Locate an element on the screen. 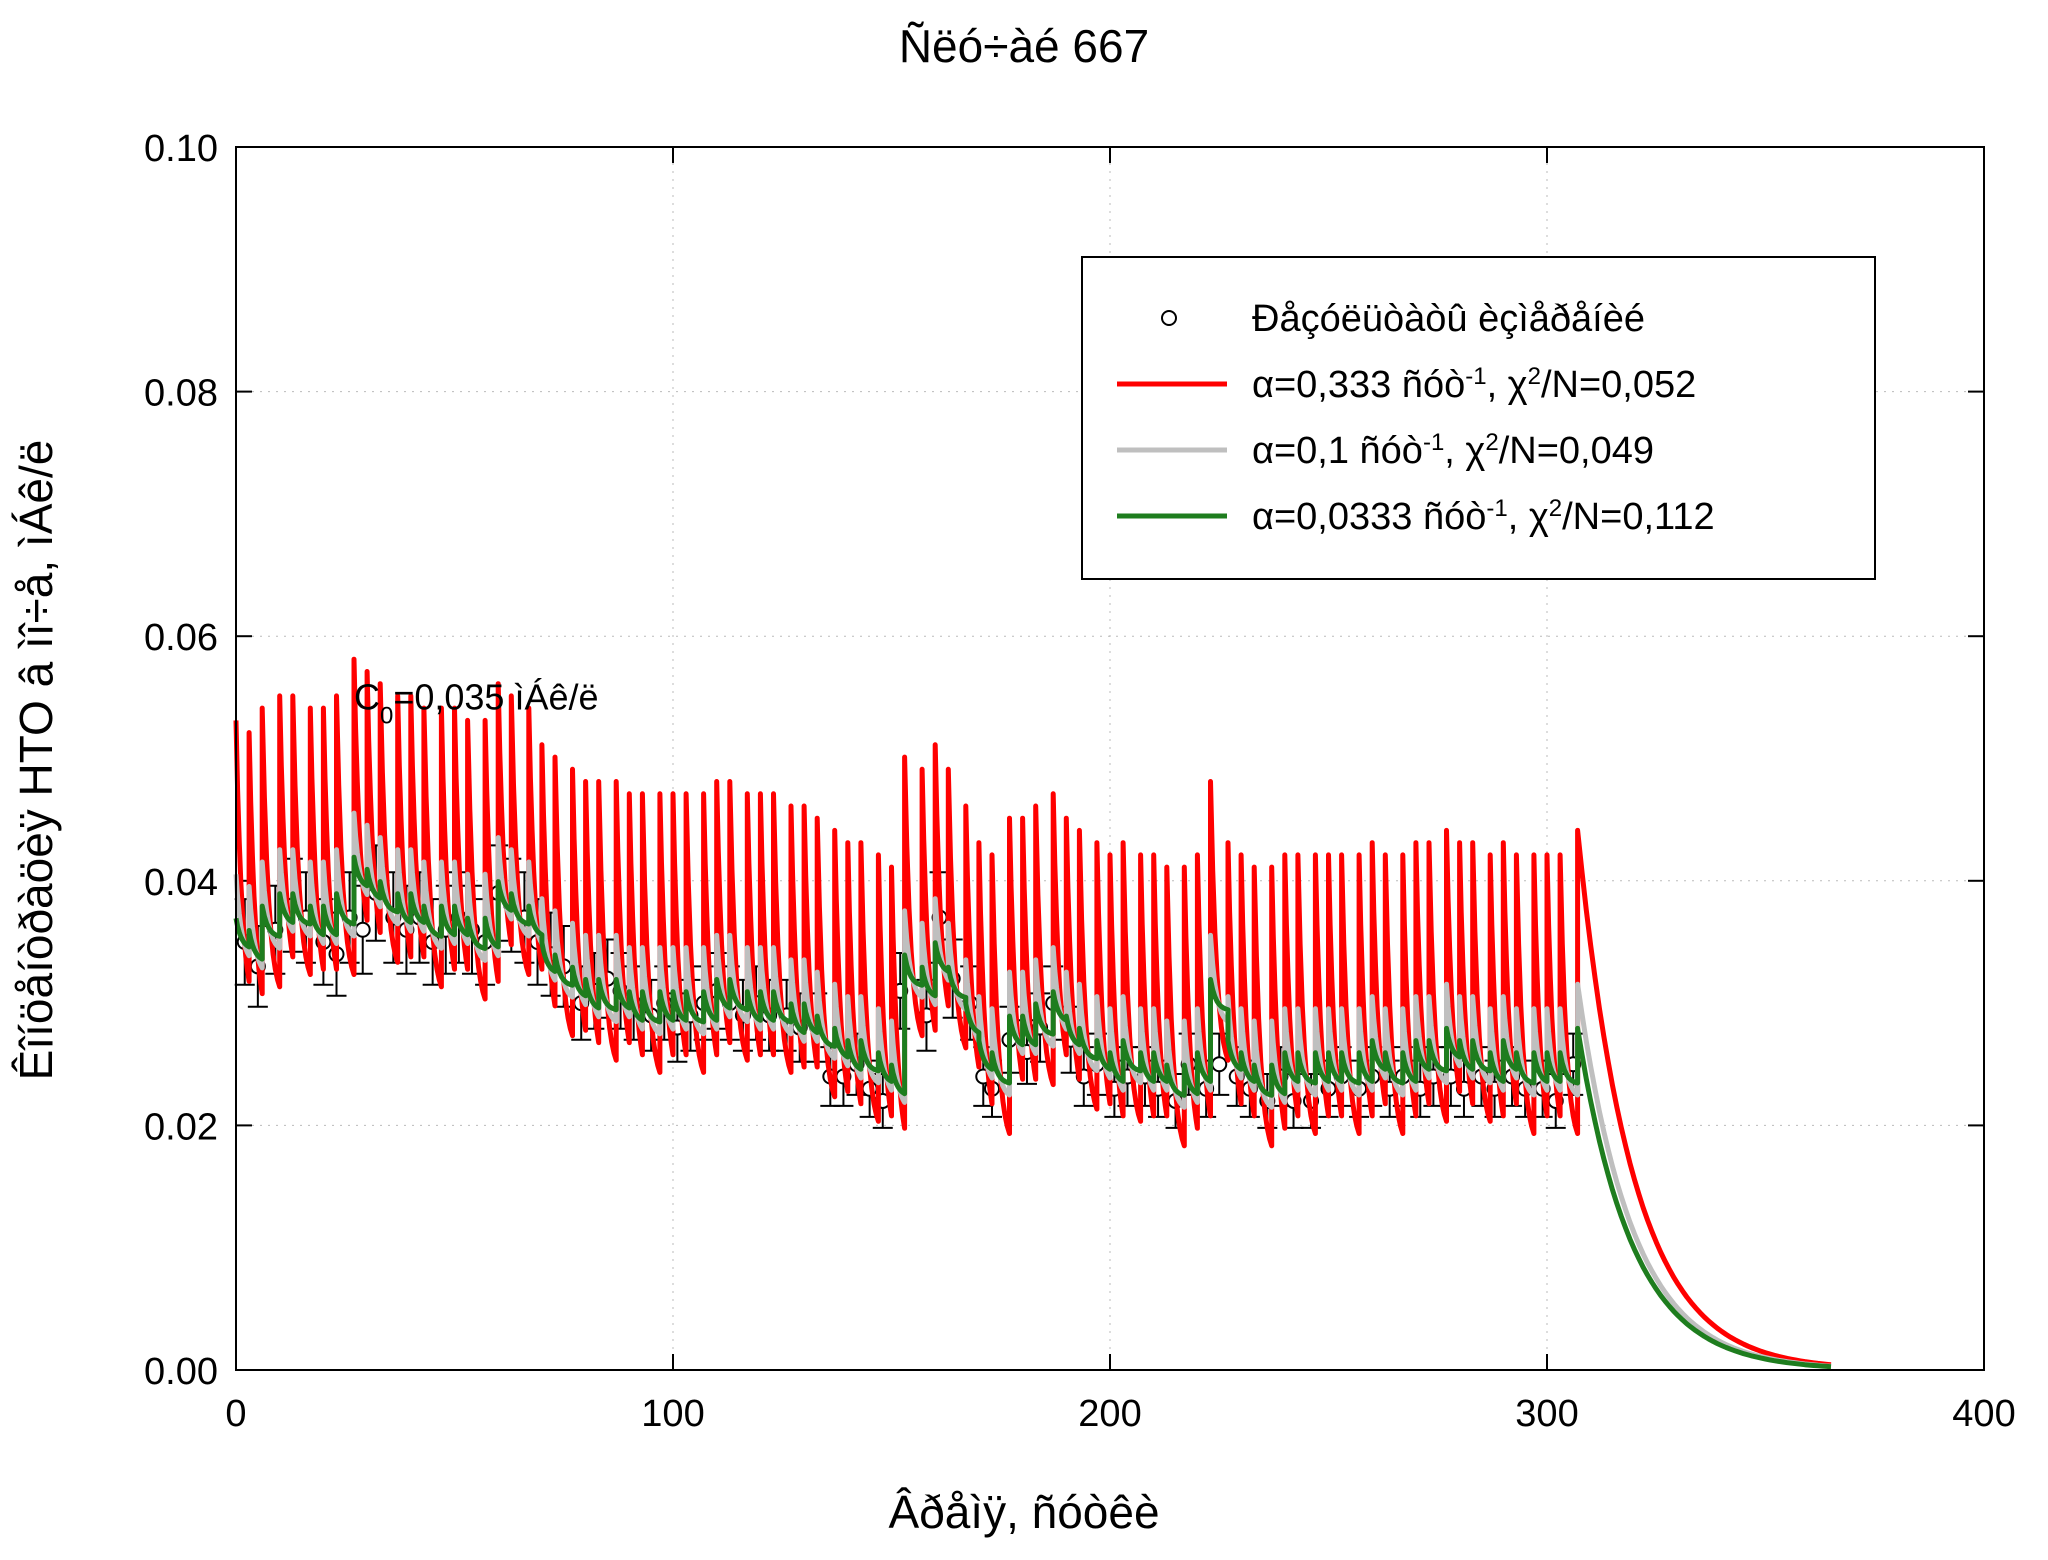 This screenshot has height=1560, width=2048. y-tick-label: 0.04 is located at coordinates (181, 883).